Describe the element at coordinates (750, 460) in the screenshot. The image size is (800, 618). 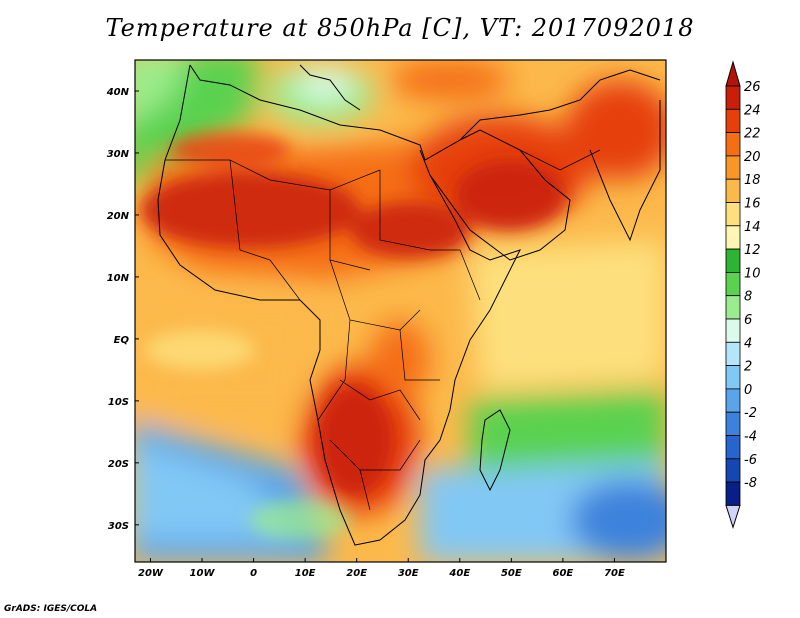
I see `colorbar-label: -6` at that location.